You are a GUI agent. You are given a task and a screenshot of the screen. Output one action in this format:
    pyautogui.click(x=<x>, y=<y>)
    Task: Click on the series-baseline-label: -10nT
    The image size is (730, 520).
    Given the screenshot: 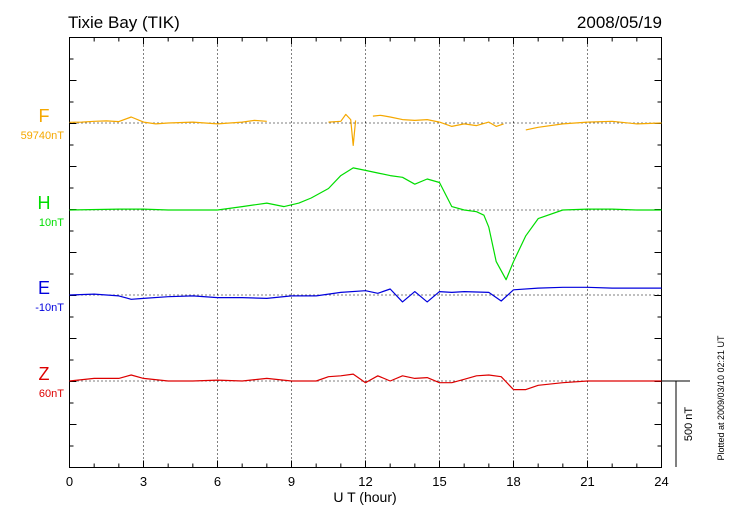 What is the action you would take?
    pyautogui.click(x=49, y=308)
    